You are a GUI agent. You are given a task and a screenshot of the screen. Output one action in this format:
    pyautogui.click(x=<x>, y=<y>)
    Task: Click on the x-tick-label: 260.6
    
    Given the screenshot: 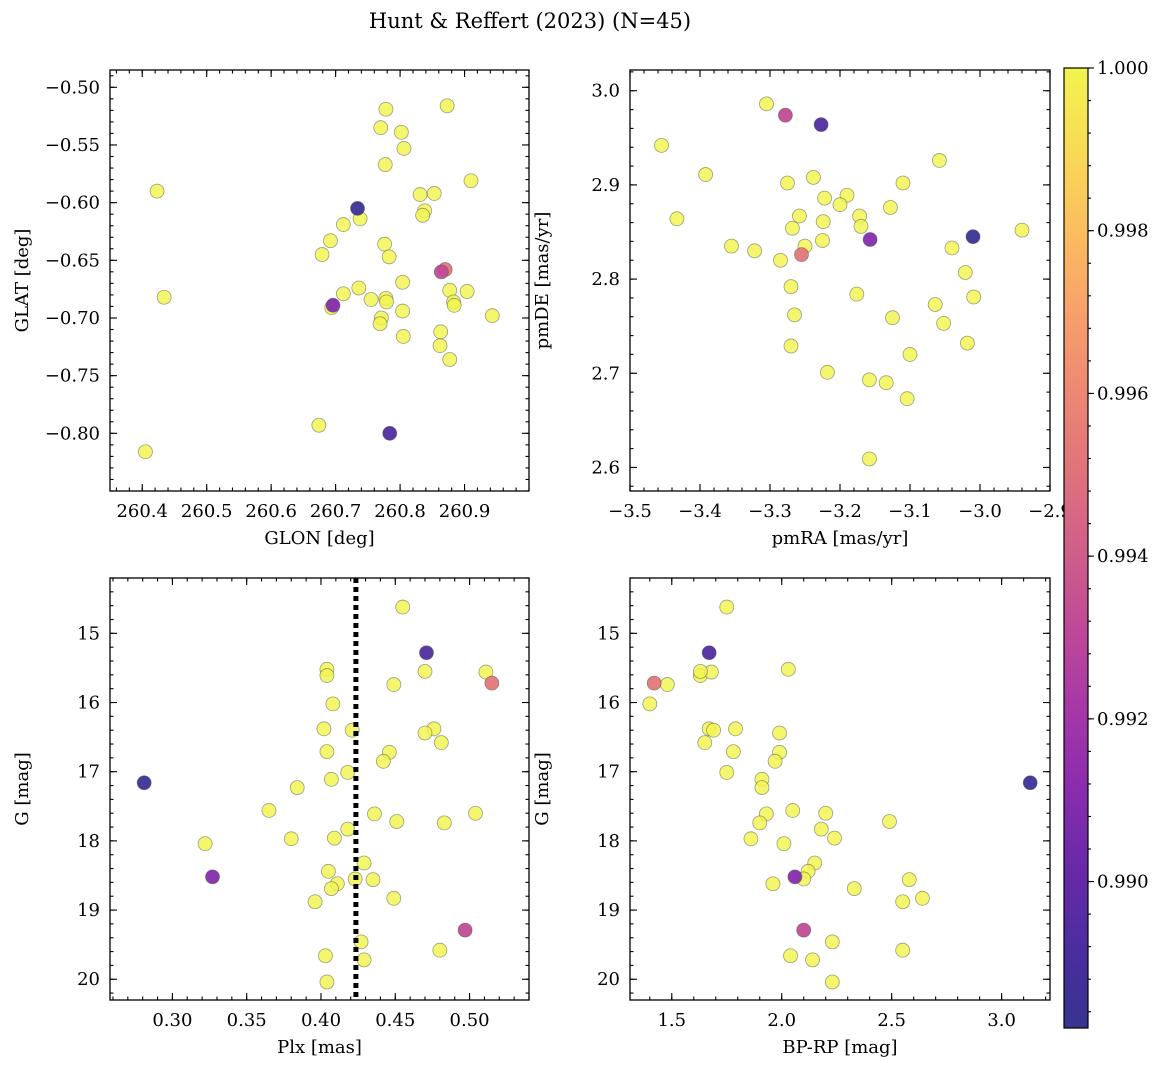 What is the action you would take?
    pyautogui.click(x=271, y=511)
    